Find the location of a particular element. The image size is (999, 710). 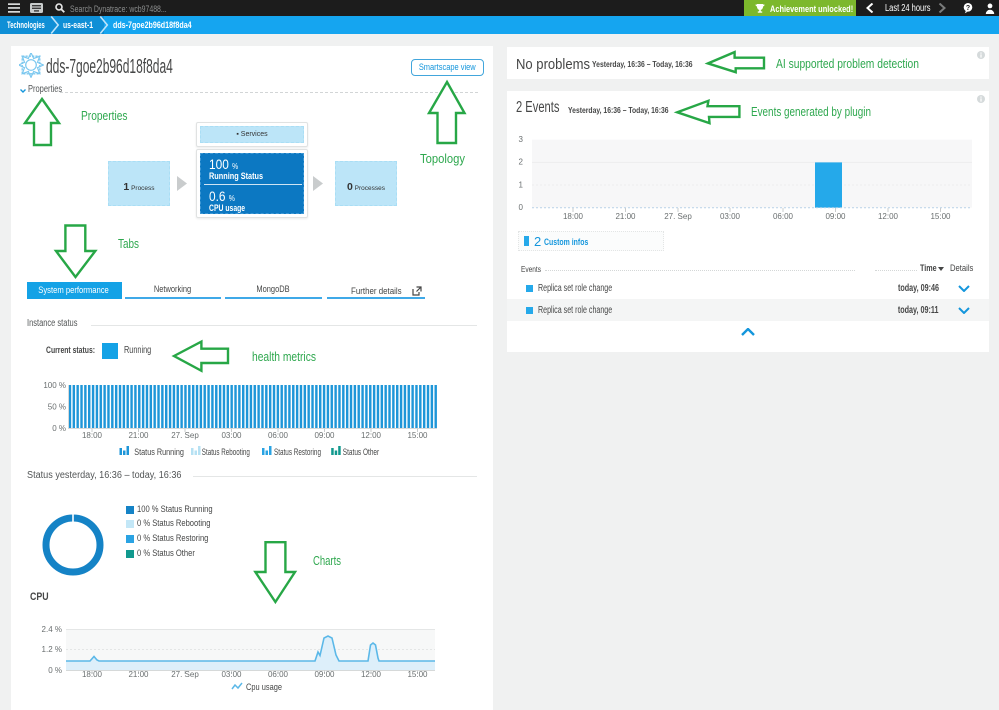

svg-text: Cpu usage is located at coordinates (264, 687).